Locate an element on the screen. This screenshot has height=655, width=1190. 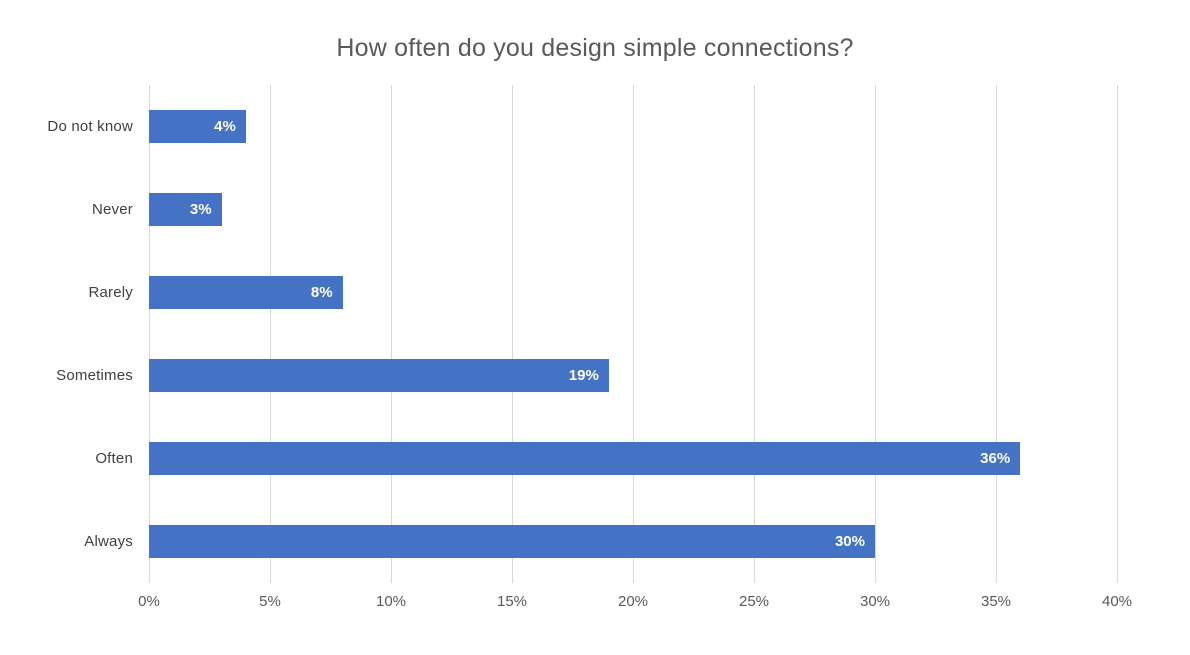
bar-row: 36% is located at coordinates (633, 458).